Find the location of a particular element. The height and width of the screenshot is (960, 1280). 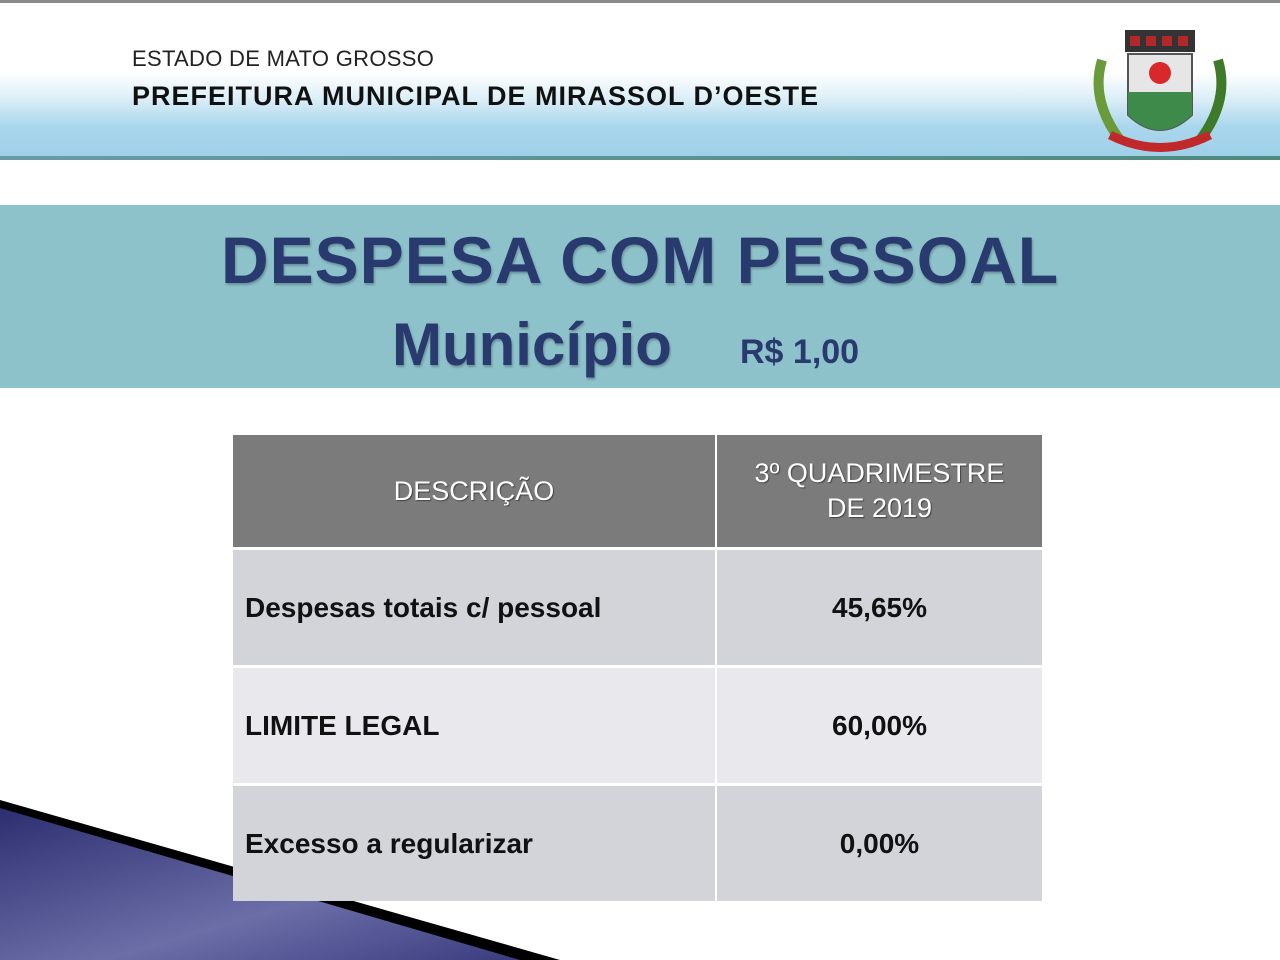

table-header-row: DESCRIÇÃO 3º QUADRIMESTRE DE 2019 is located at coordinates (637, 491).